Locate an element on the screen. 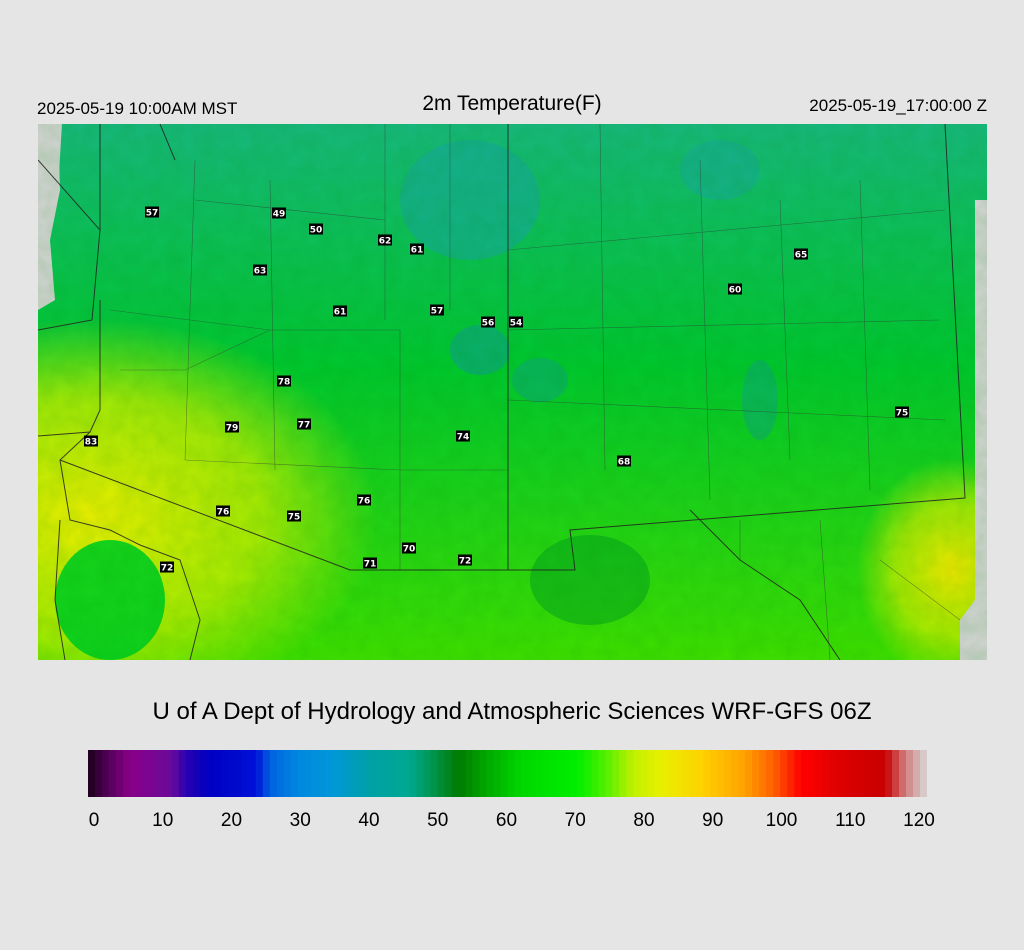 The image size is (1024, 950). station-value-label: 78 is located at coordinates (284, 381).